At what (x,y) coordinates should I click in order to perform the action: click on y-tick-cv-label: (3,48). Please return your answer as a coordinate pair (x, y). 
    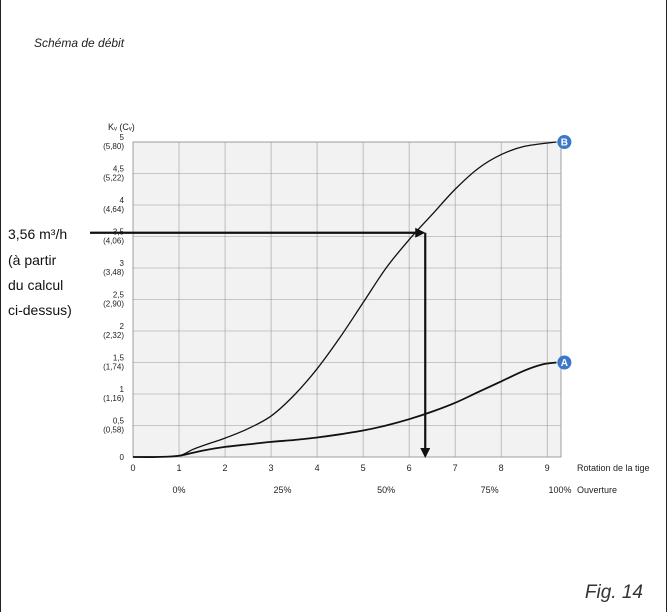
    Looking at the image, I should click on (113, 272).